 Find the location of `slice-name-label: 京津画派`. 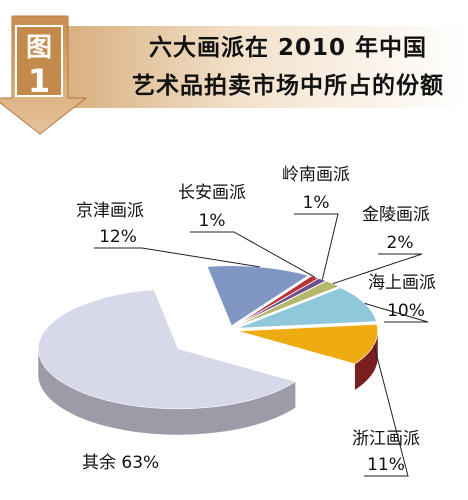

slice-name-label: 京津画派 is located at coordinates (110, 211).